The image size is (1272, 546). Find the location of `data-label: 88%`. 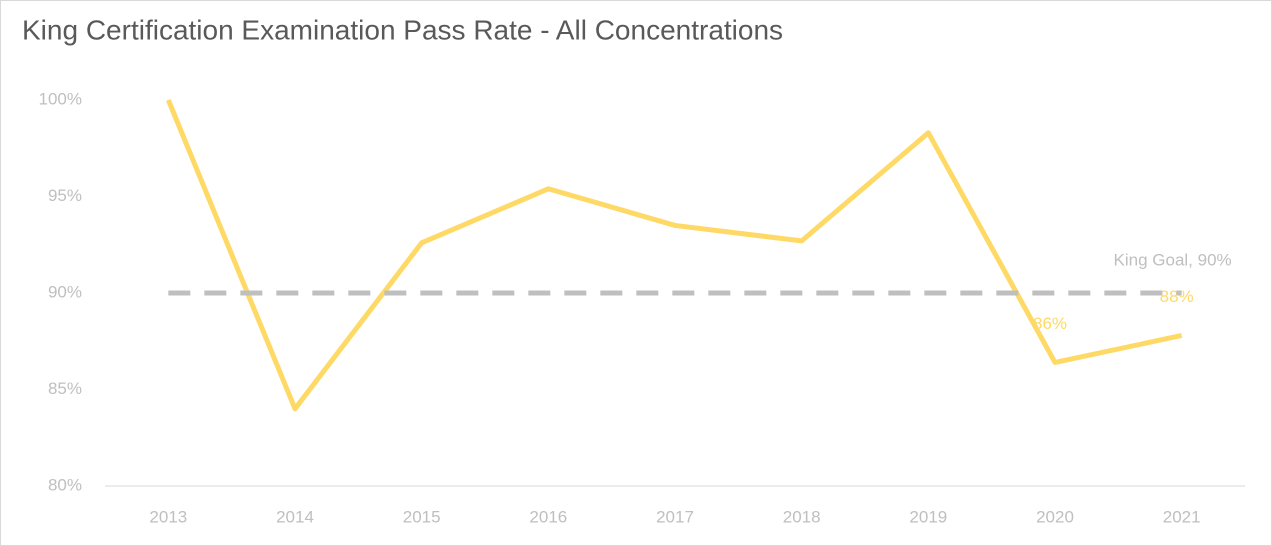

data-label: 88% is located at coordinates (1177, 296).